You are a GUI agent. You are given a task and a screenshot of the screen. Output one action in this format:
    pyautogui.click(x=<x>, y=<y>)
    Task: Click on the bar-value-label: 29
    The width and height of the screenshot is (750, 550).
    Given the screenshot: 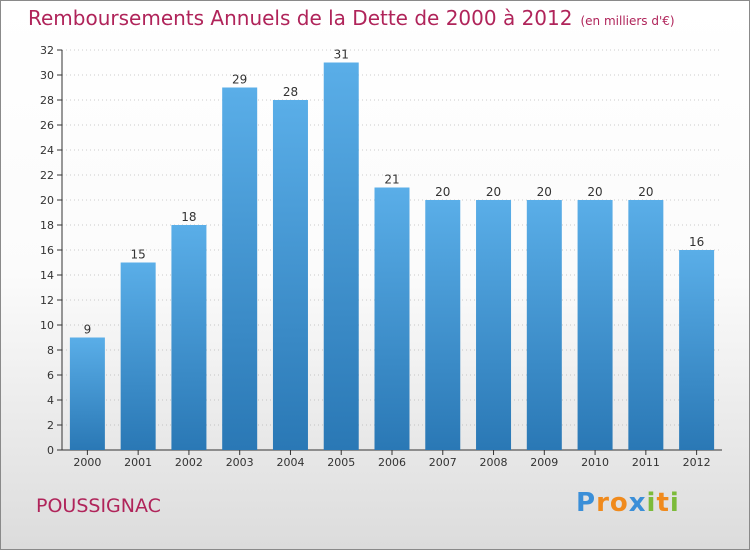 What is the action you would take?
    pyautogui.click(x=239, y=80)
    